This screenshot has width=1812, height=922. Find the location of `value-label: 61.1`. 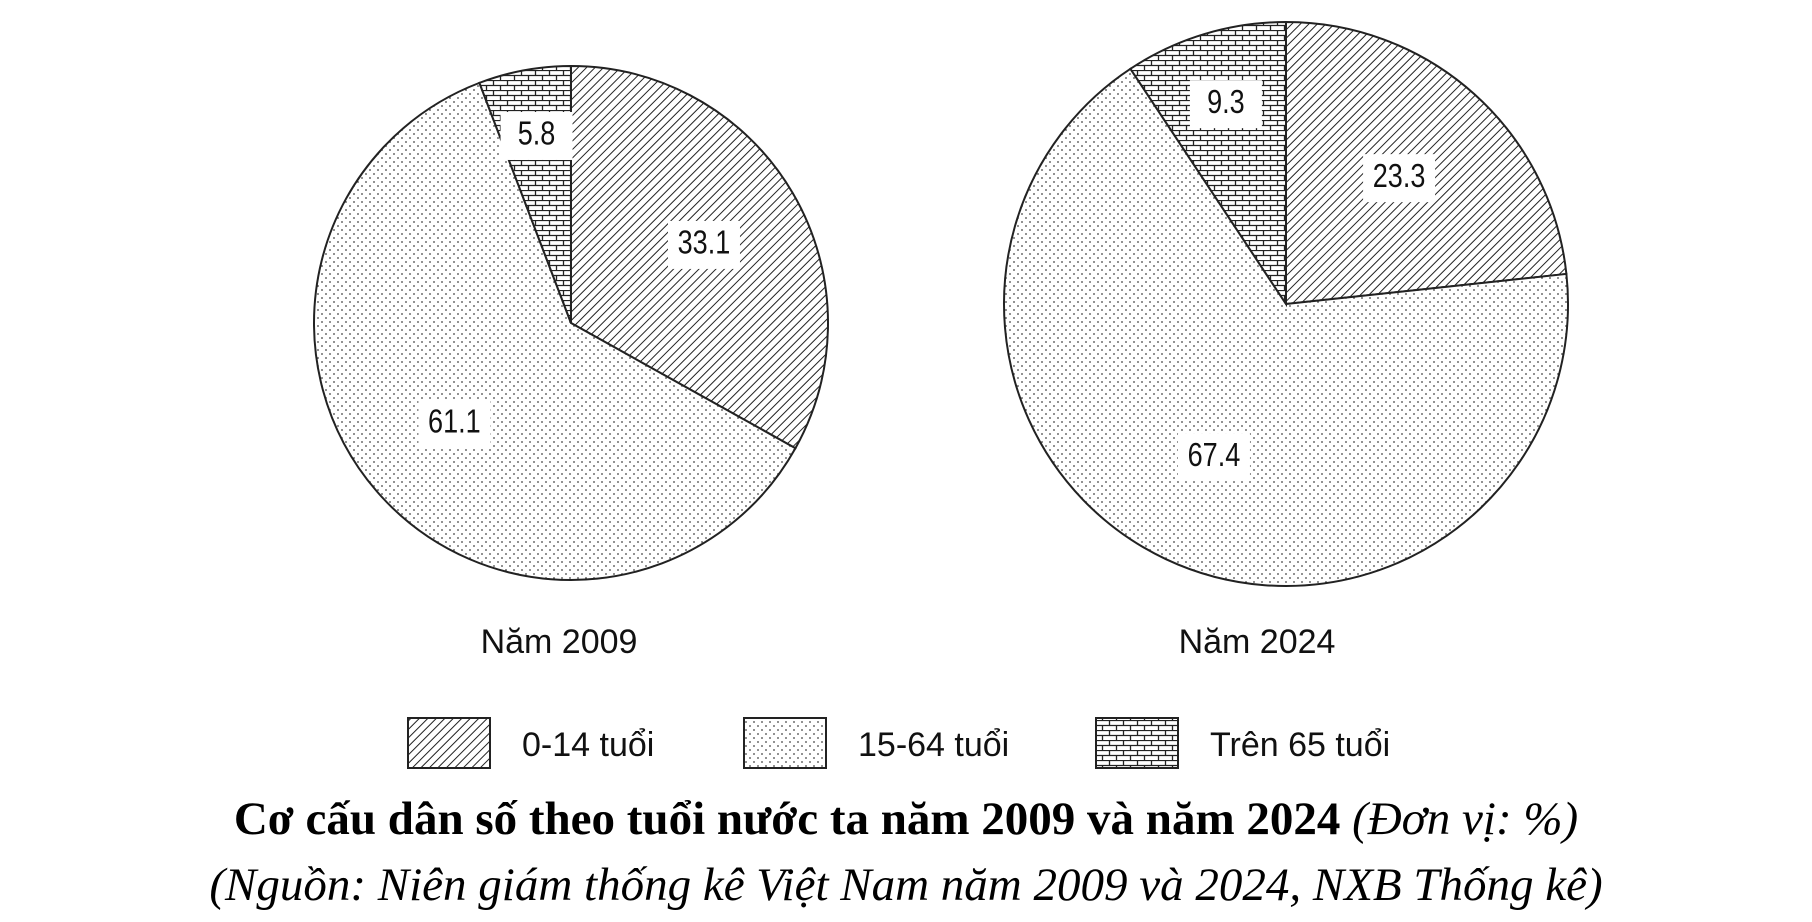

value-label: 61.1 is located at coordinates (454, 422).